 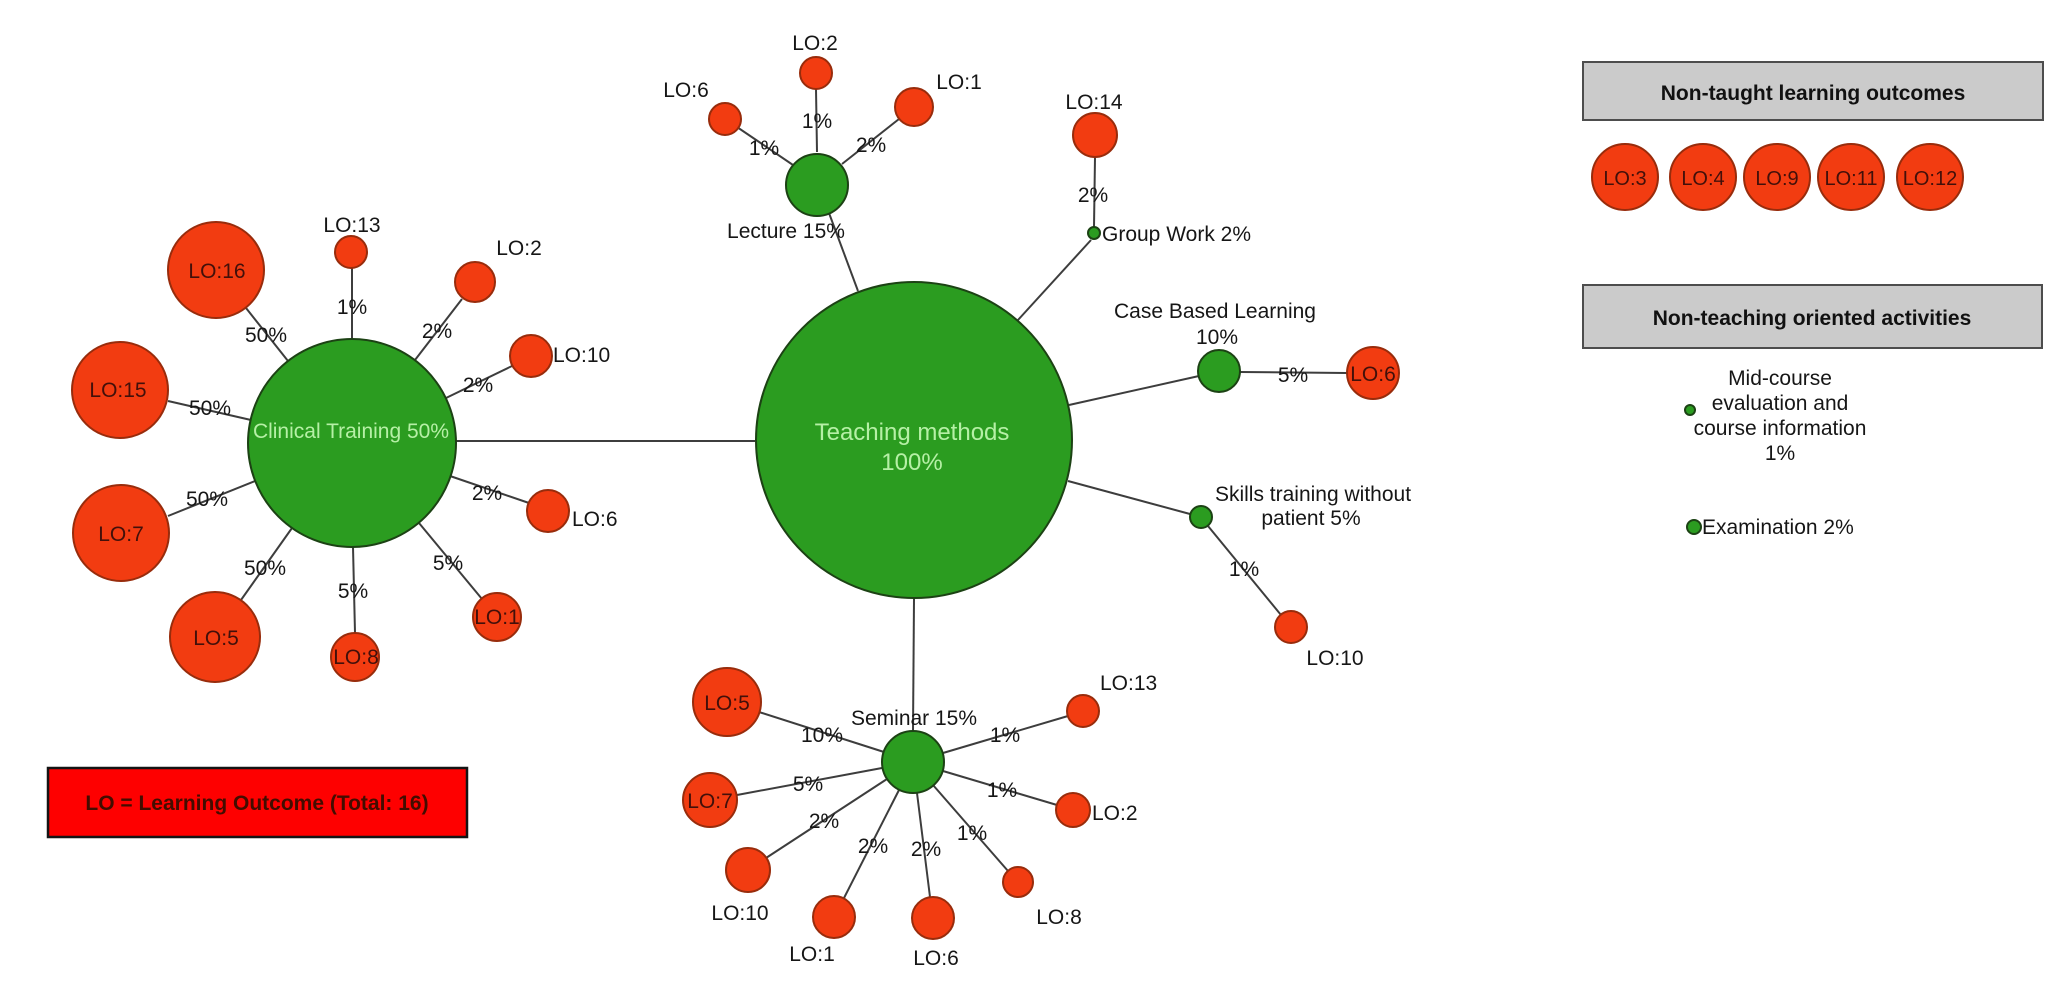 I want to click on clinical-lo16-label: LO:16, so click(x=216, y=271).